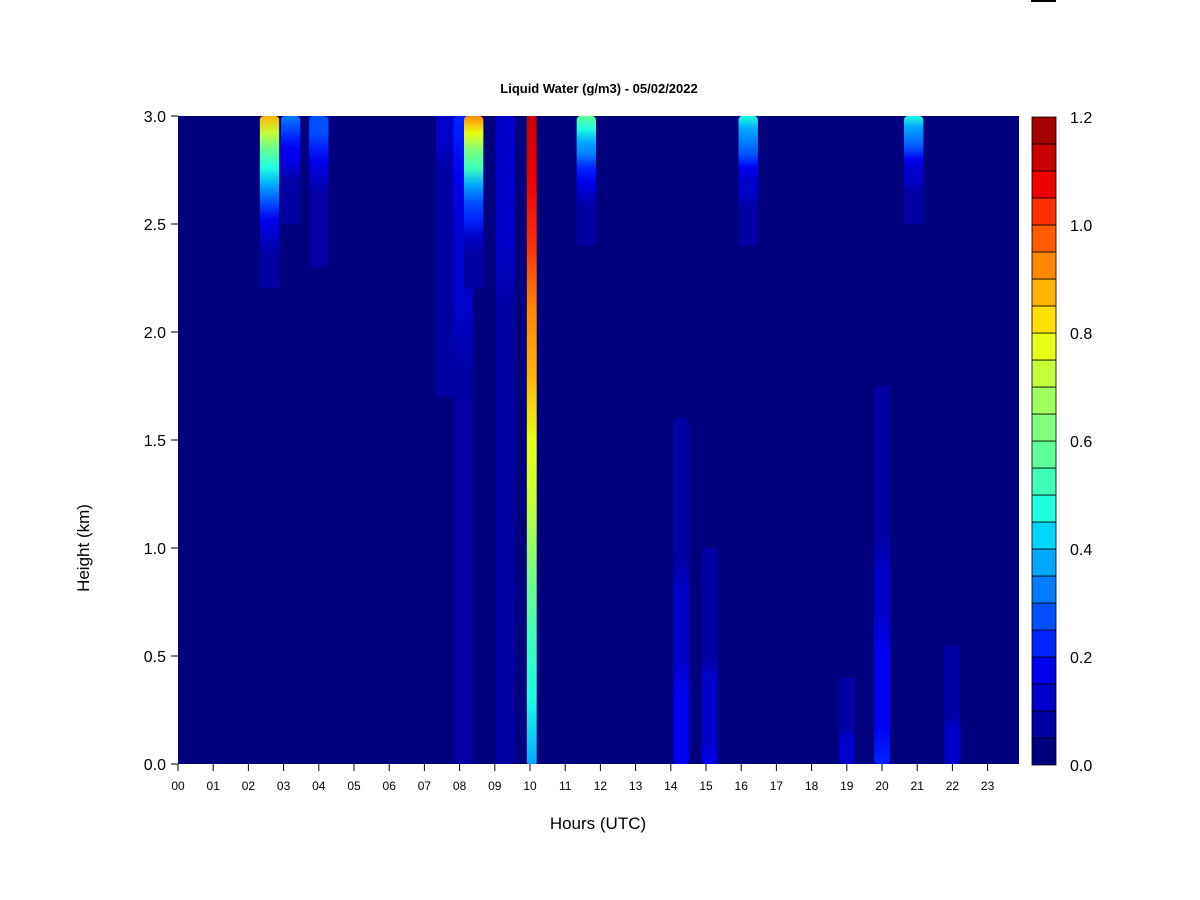 This screenshot has height=900, width=1200. What do you see at coordinates (1081, 550) in the screenshot?
I see `colorbar-tick-label: 0.4` at bounding box center [1081, 550].